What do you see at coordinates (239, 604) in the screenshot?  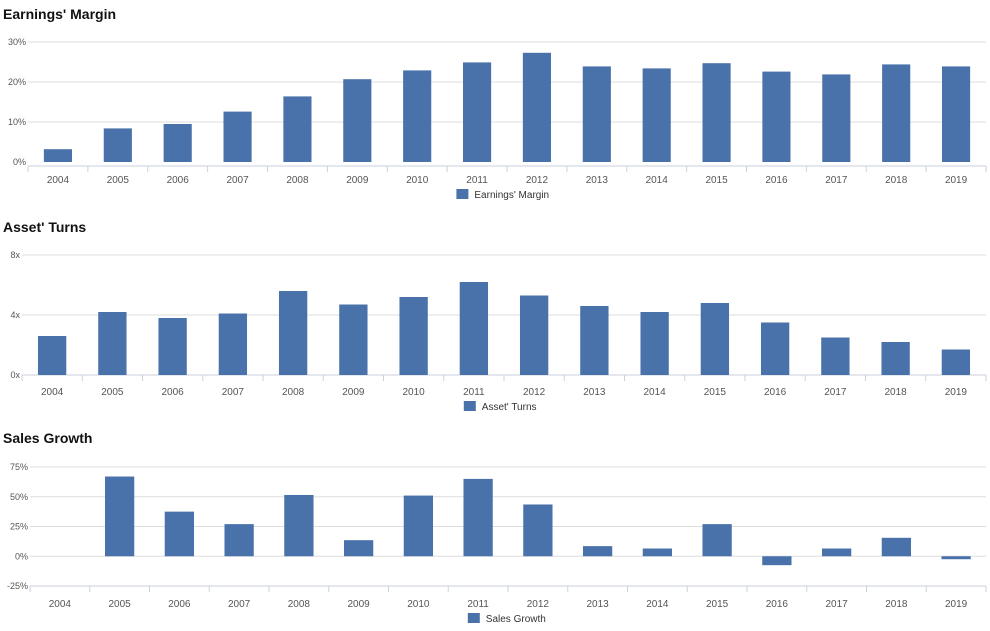 I see `sales-growth-x-tick-label: 2007` at bounding box center [239, 604].